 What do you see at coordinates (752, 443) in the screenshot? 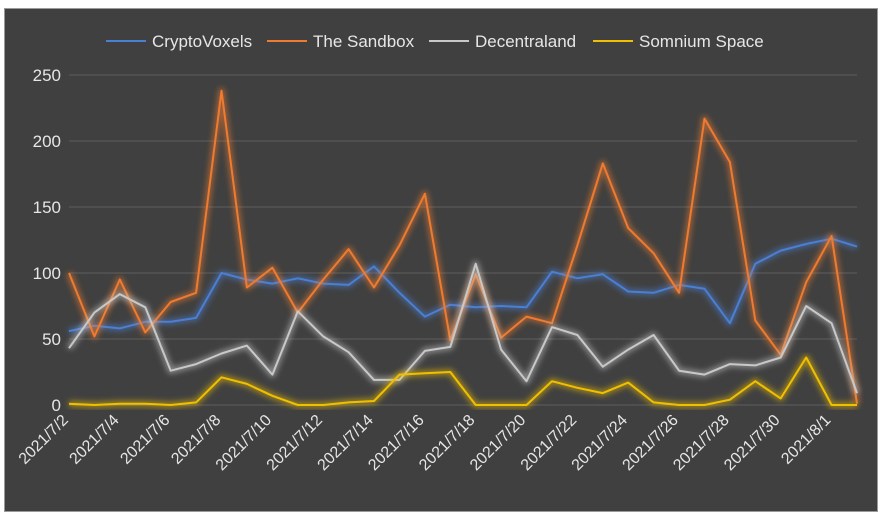
I see `x-tick-label: 2021/7/30` at bounding box center [752, 443].